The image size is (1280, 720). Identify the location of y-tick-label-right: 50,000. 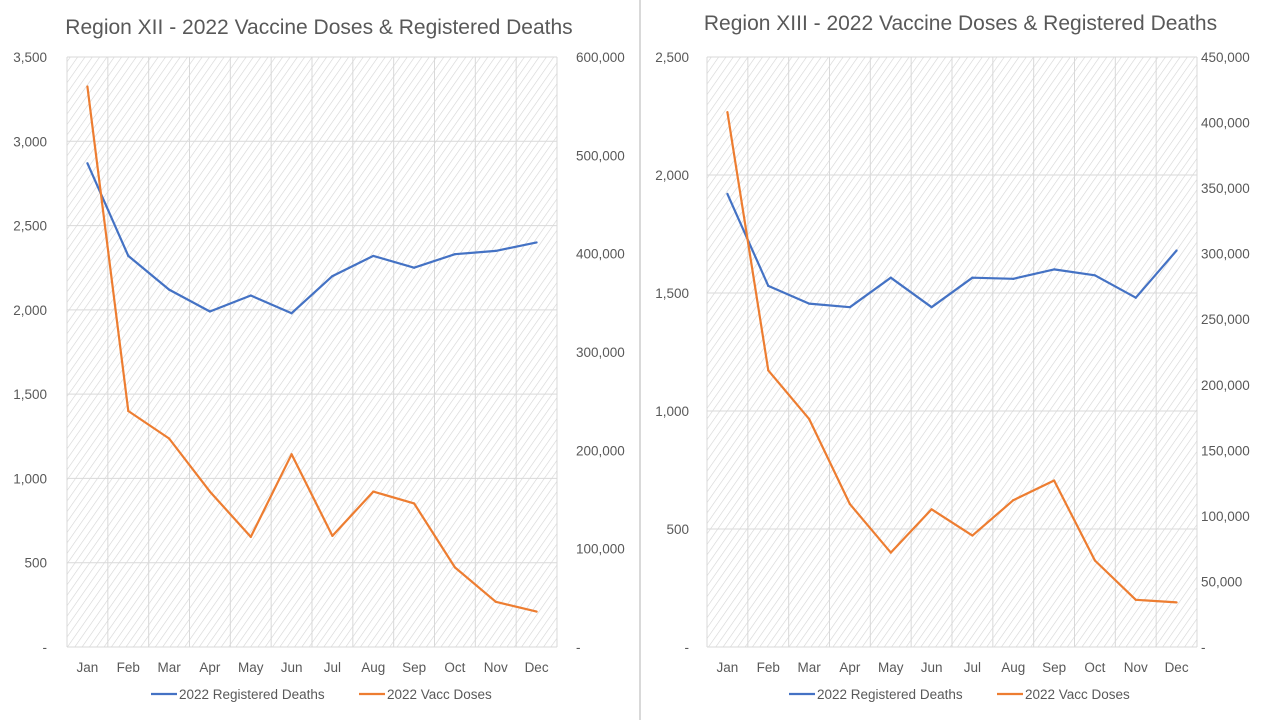
(1221, 581).